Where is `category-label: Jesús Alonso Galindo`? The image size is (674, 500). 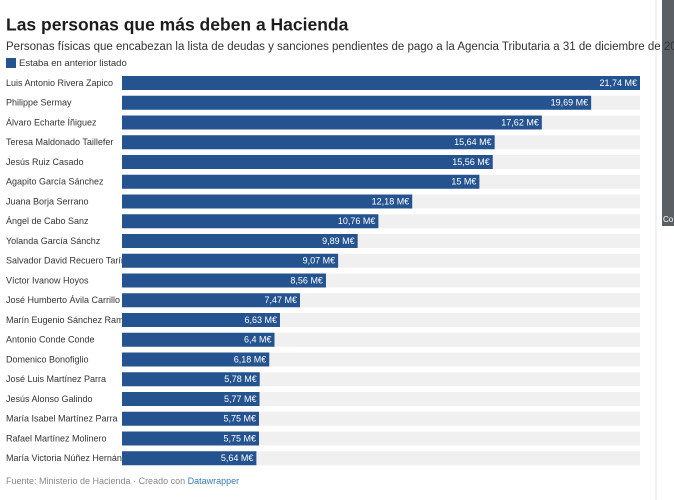 category-label: Jesús Alonso Galindo is located at coordinates (49, 399).